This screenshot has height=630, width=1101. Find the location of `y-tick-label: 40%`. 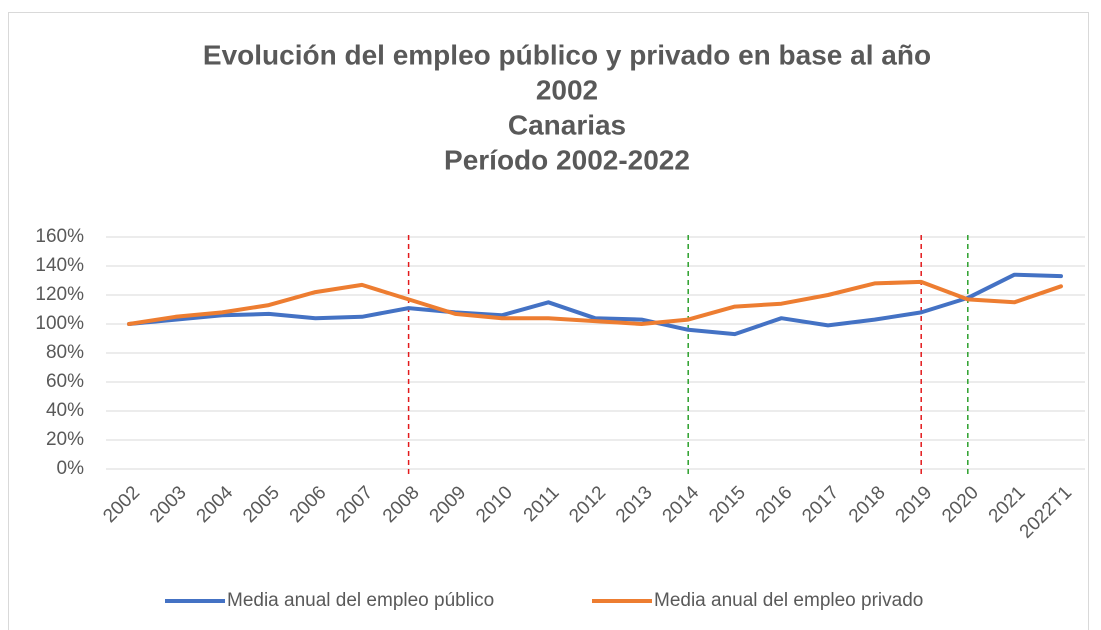

y-tick-label: 40% is located at coordinates (65, 410).